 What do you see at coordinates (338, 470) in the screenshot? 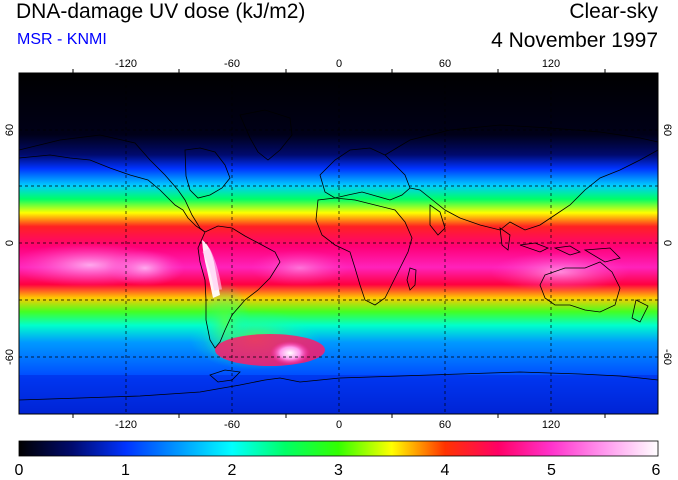
I see `colorbar-label-3: 3` at bounding box center [338, 470].